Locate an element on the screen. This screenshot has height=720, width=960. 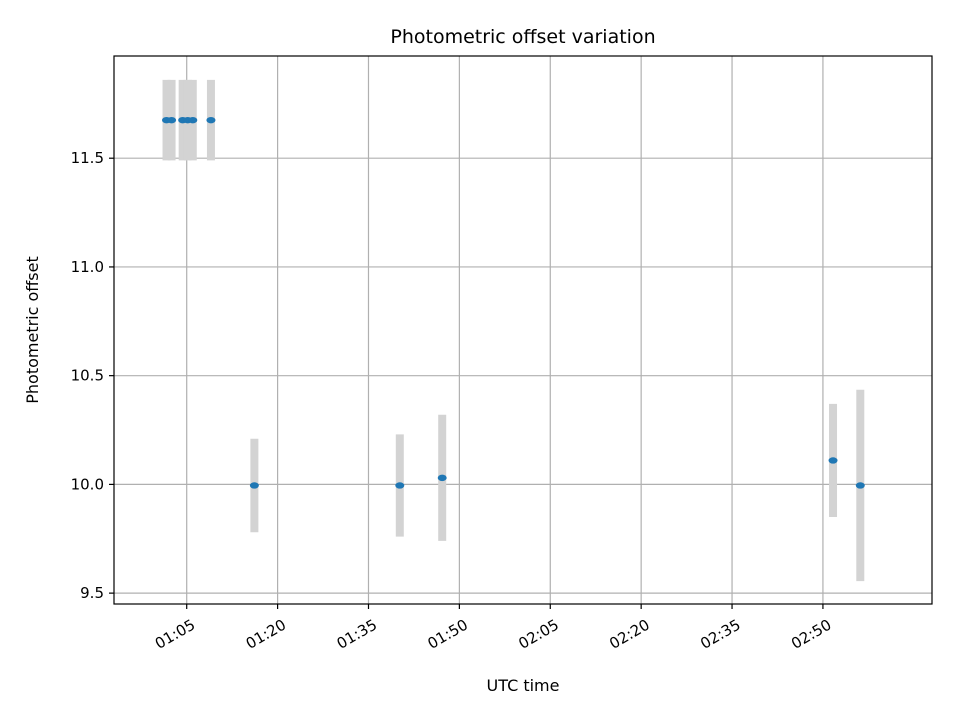
x-tick-label: 02:05 is located at coordinates (538, 634).